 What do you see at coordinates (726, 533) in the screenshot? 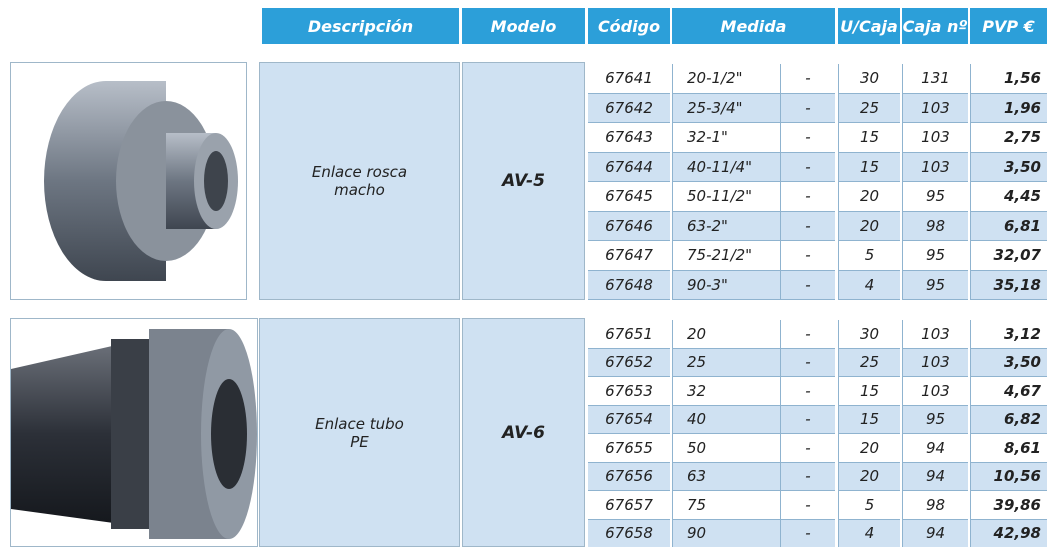
I see `table-cell: 90` at bounding box center [726, 533].